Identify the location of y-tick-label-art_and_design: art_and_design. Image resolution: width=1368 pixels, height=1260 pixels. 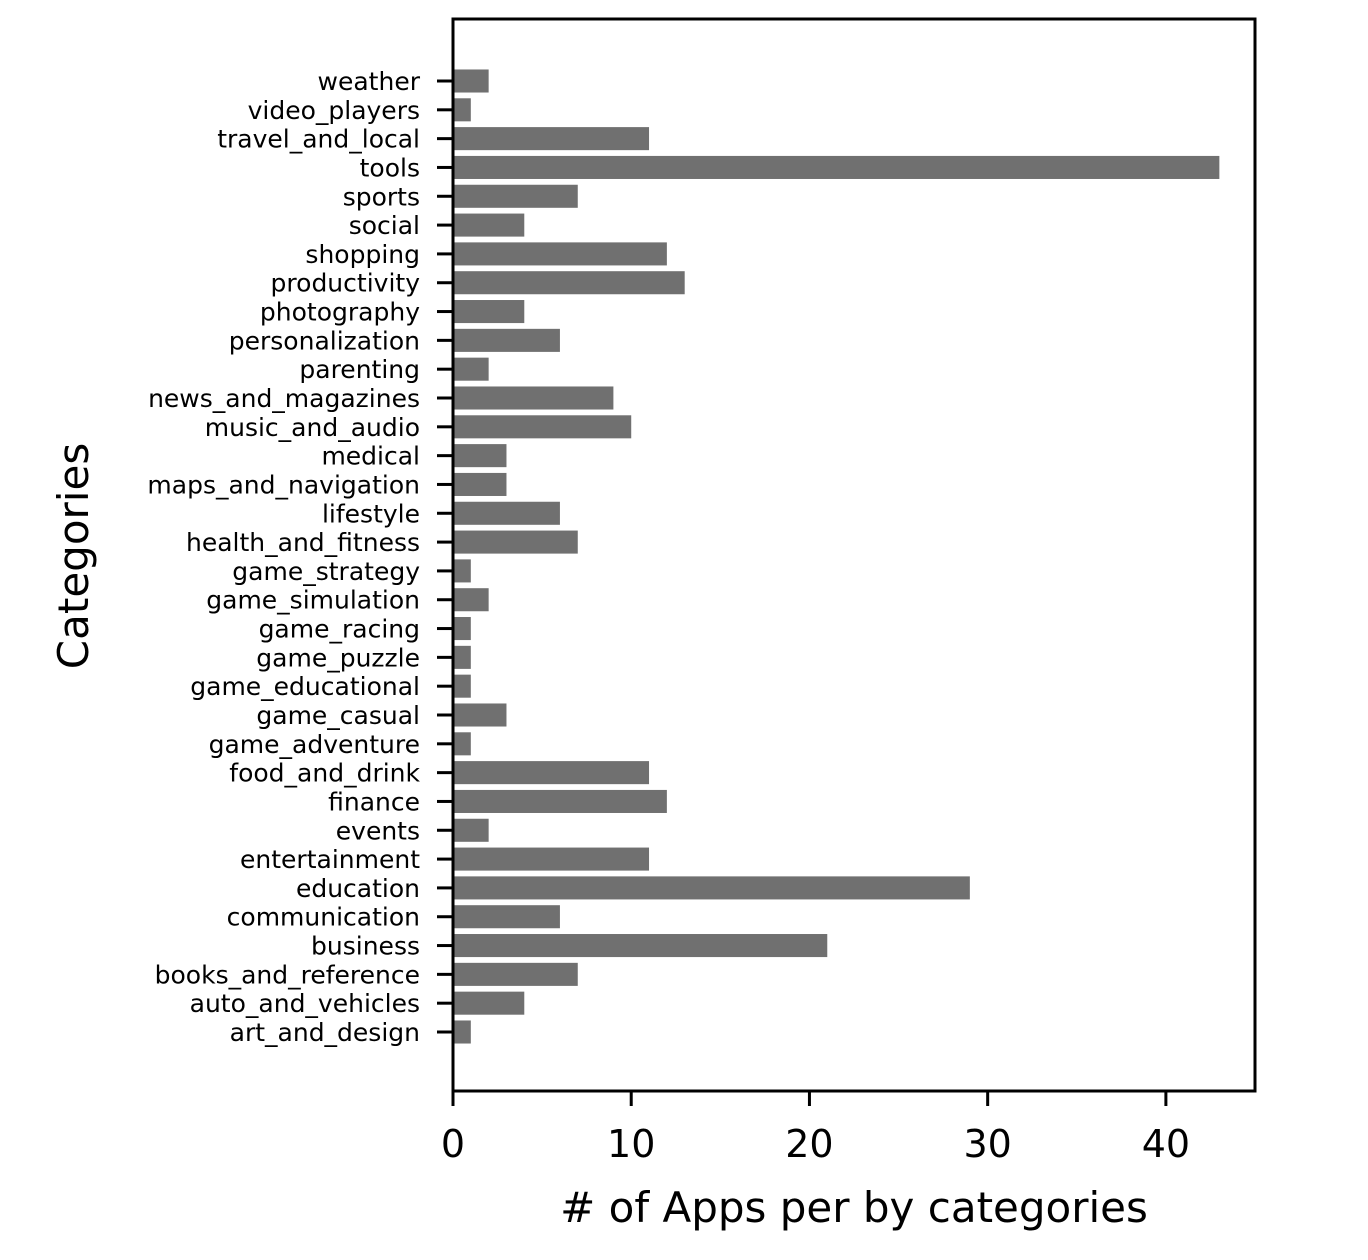
(325, 1032).